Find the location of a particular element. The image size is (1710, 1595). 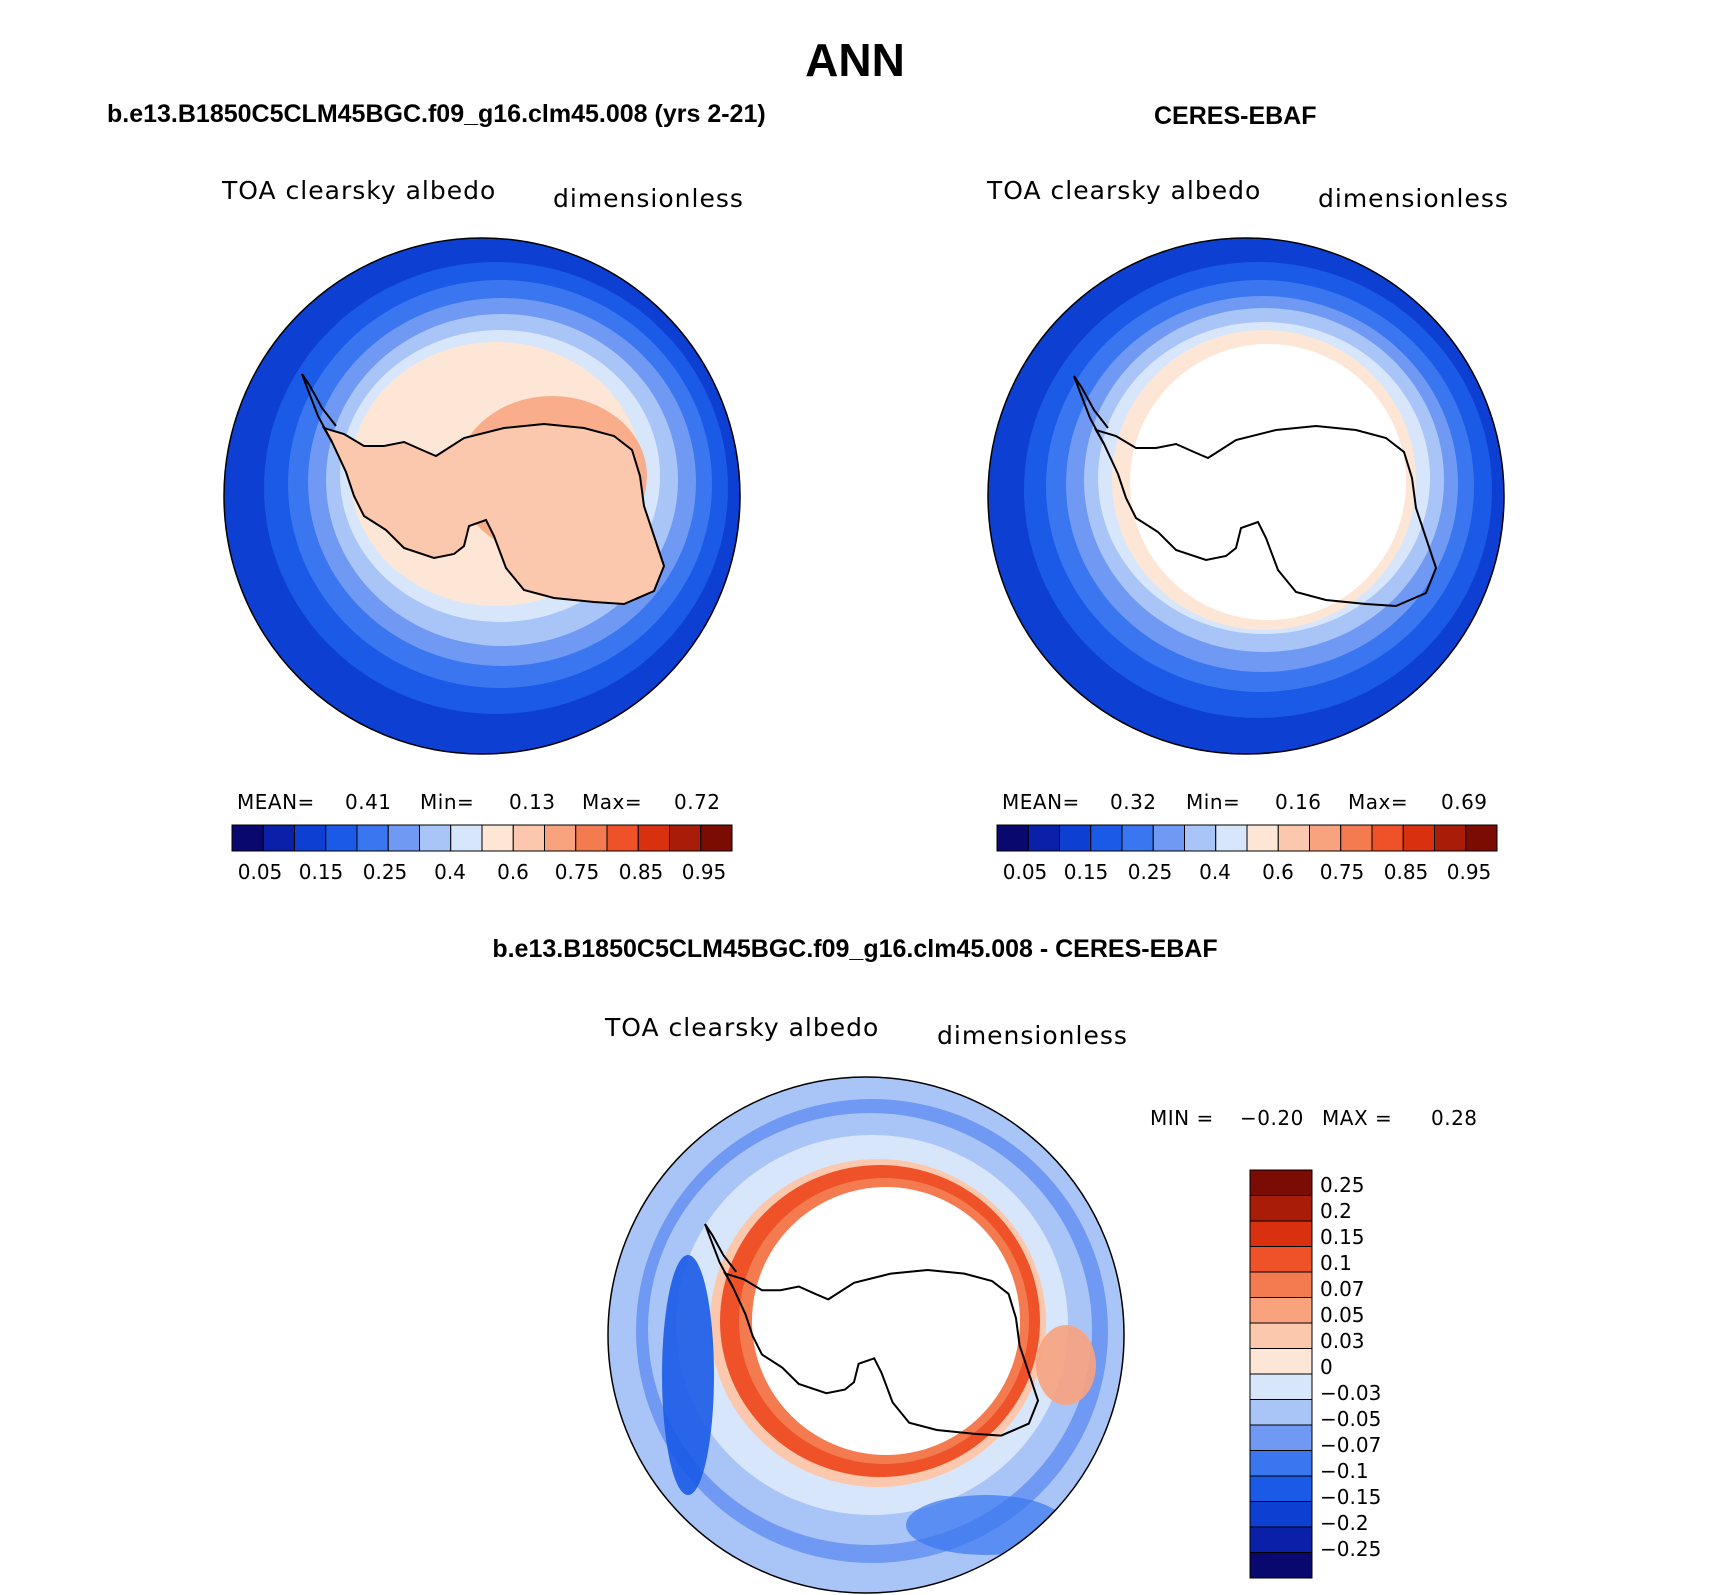

diff-tick: 0.15 is located at coordinates (1342, 1237).